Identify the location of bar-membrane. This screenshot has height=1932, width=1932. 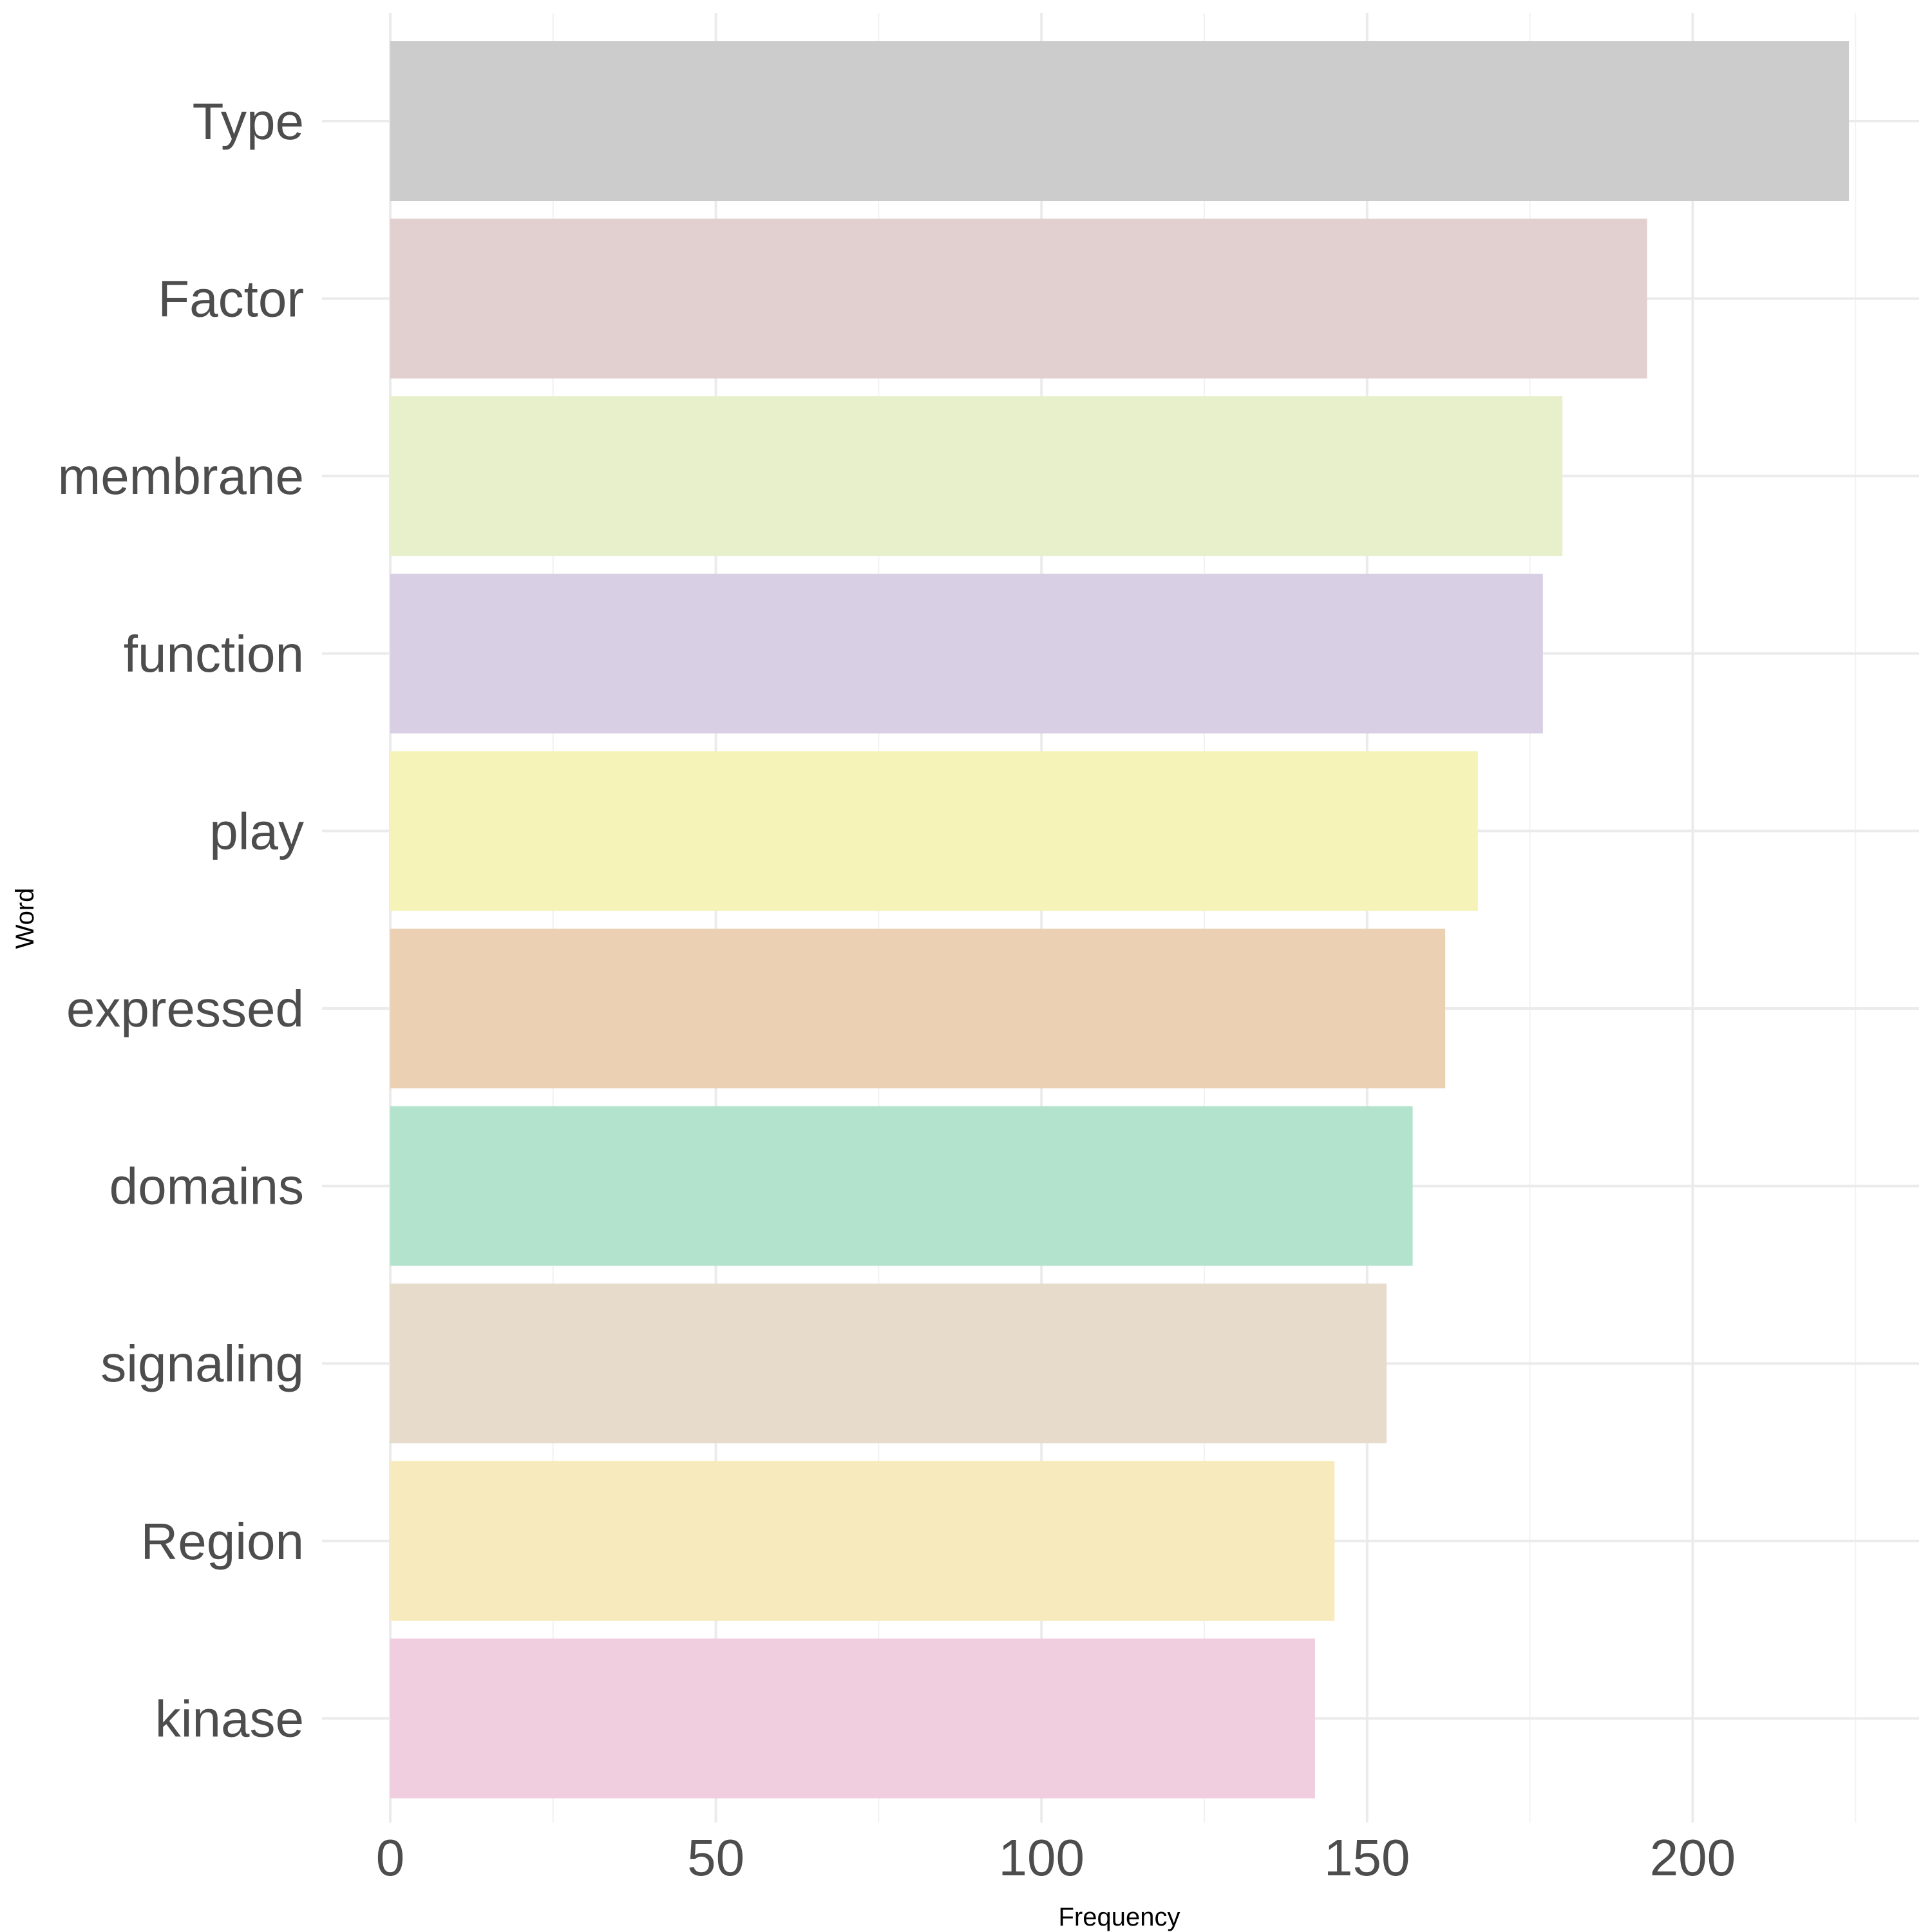
(976, 476).